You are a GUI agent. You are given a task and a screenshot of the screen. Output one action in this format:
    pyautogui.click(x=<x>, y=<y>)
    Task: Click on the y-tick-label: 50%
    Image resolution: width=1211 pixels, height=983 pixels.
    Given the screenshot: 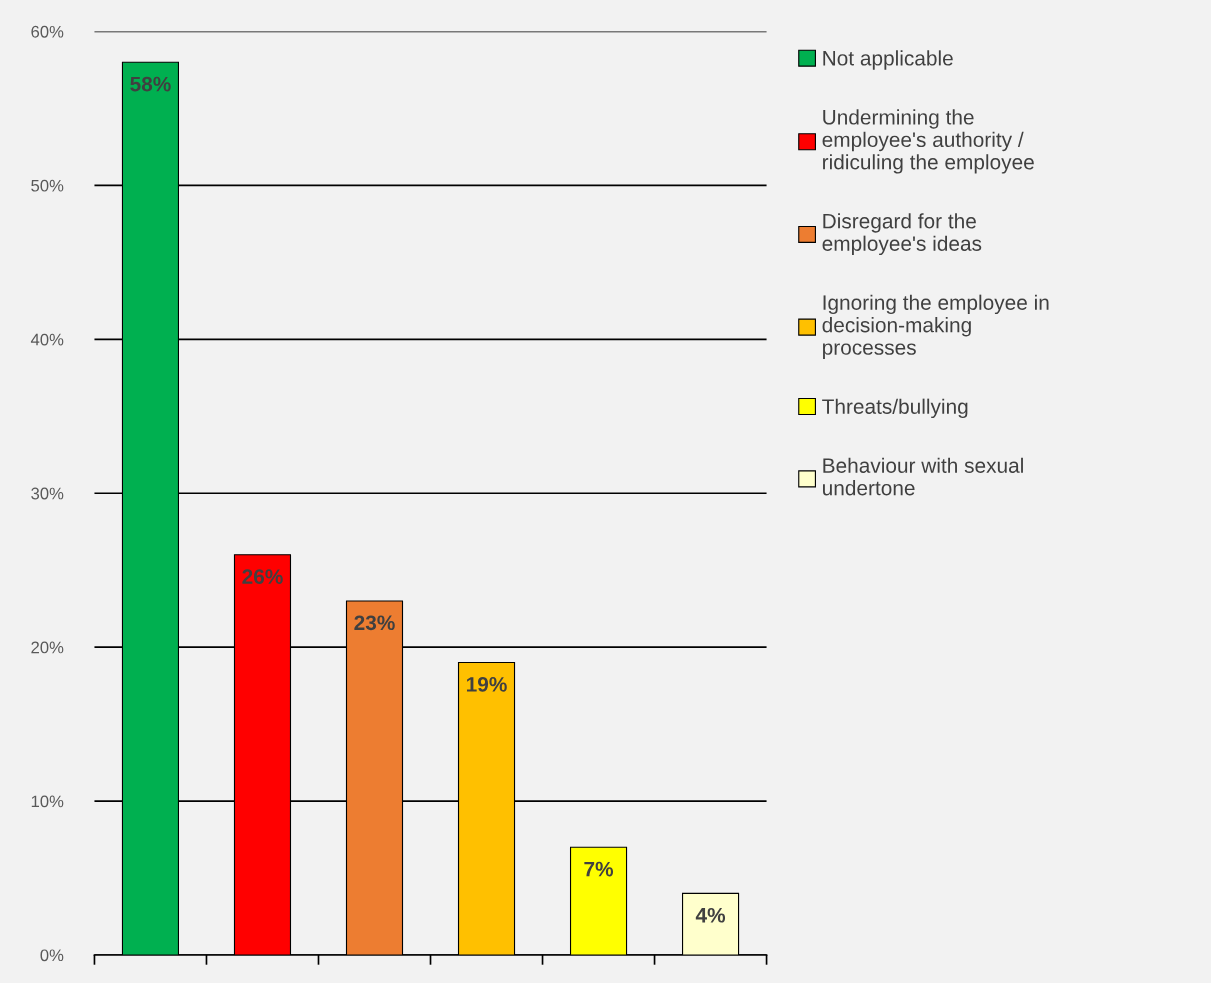 What is the action you would take?
    pyautogui.click(x=47, y=185)
    